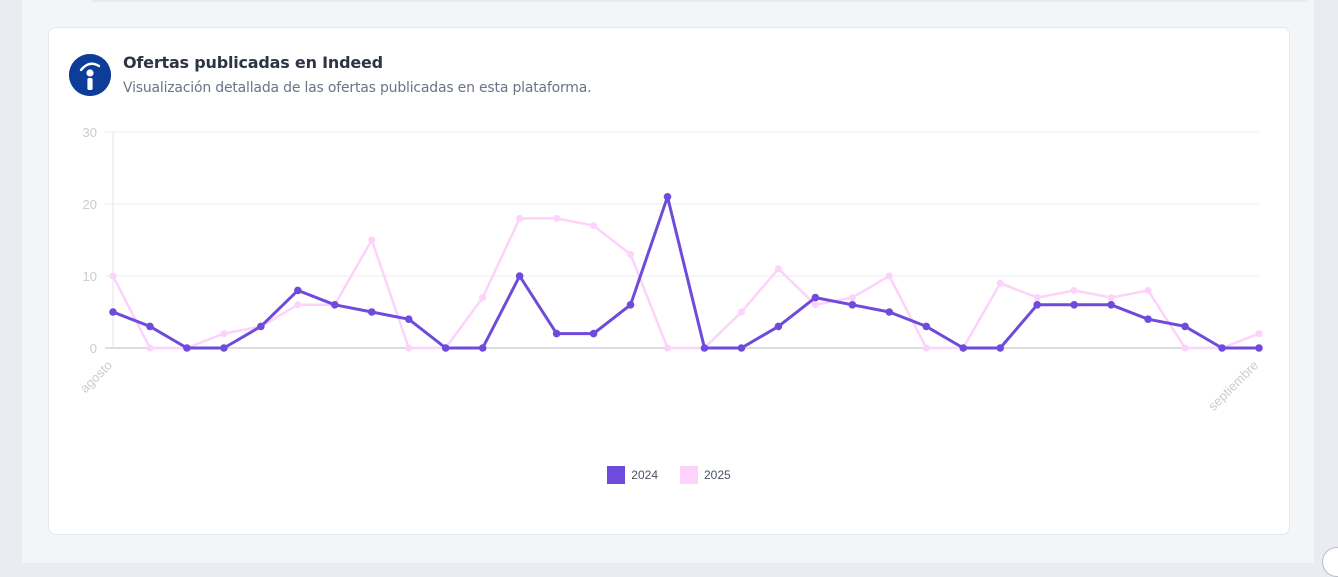 The height and width of the screenshot is (577, 1338). I want to click on y-tick-label: 0, so click(93, 348).